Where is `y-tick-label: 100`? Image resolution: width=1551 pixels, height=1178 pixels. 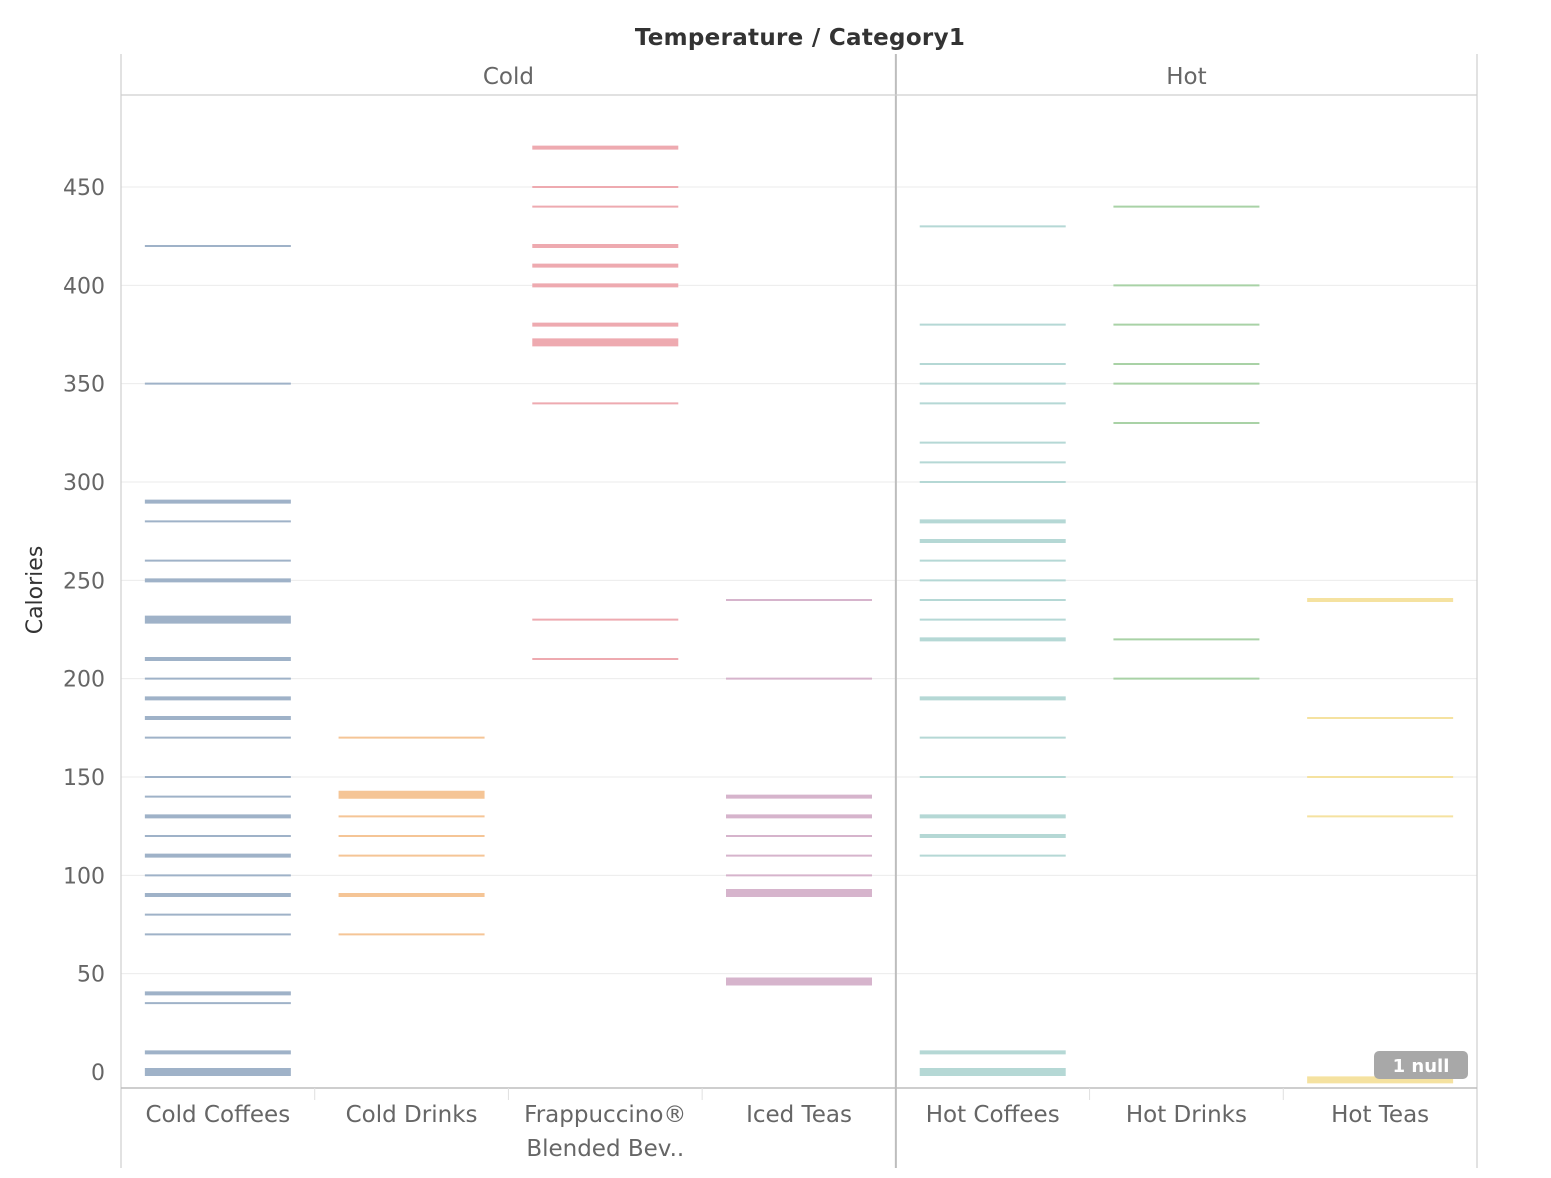 y-tick-label: 100 is located at coordinates (84, 876).